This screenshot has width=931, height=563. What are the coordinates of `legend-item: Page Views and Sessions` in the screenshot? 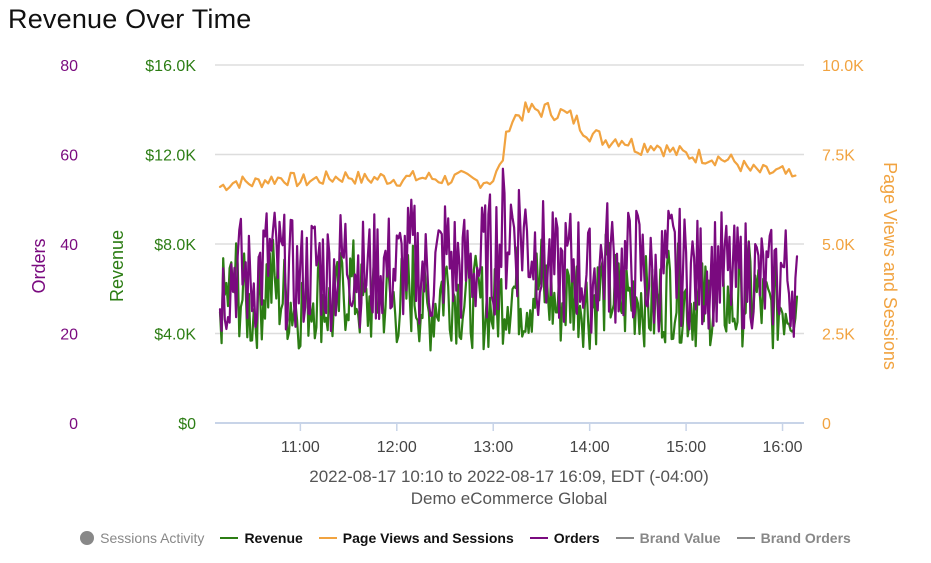 It's located at (416, 538).